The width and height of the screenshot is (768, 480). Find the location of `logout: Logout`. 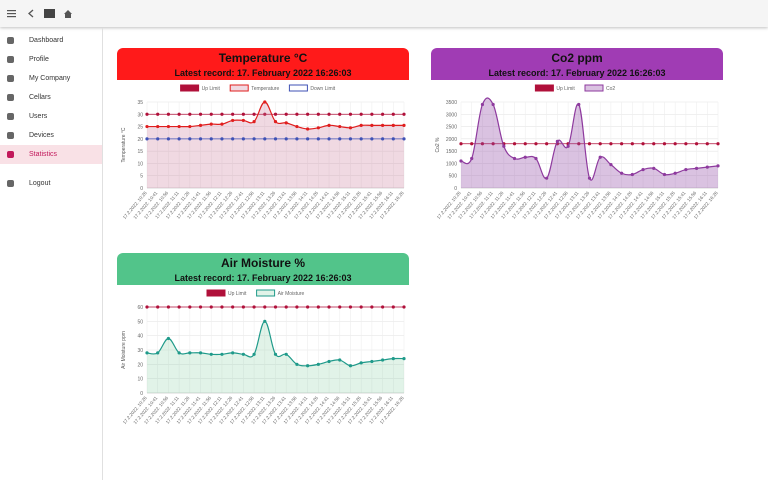

logout: Logout is located at coordinates (51, 183).